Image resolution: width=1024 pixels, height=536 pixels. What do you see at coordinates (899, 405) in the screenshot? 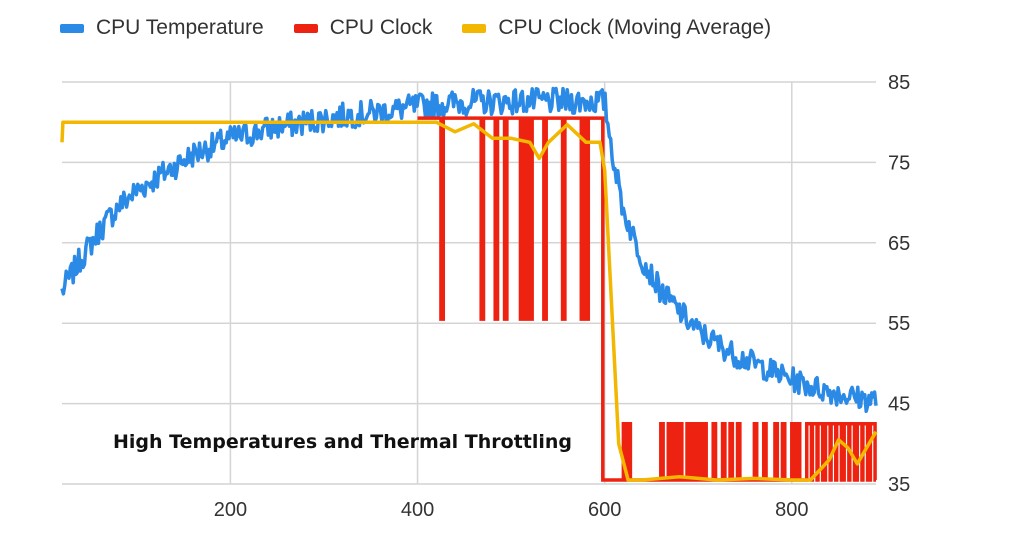
I see `y-tick-label: 45` at bounding box center [899, 405].